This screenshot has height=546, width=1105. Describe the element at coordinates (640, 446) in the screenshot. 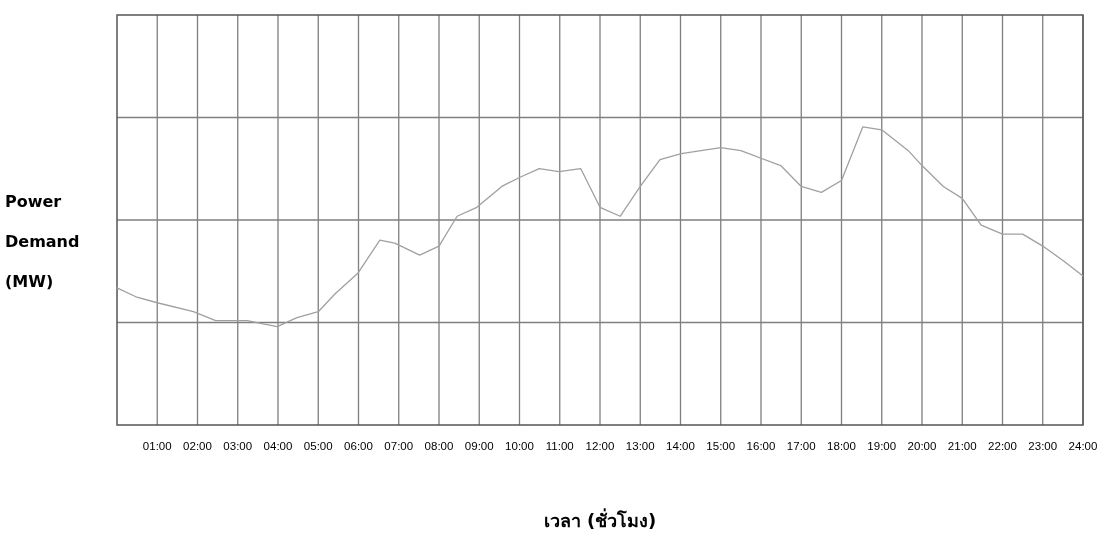

I see `x-tick-label: 13:00` at that location.